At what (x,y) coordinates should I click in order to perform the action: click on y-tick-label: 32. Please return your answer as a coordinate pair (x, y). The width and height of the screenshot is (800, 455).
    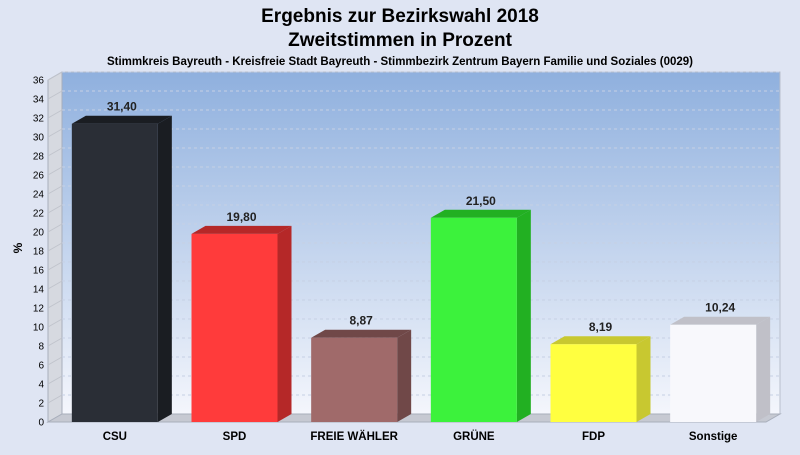
    Looking at the image, I should click on (39, 119).